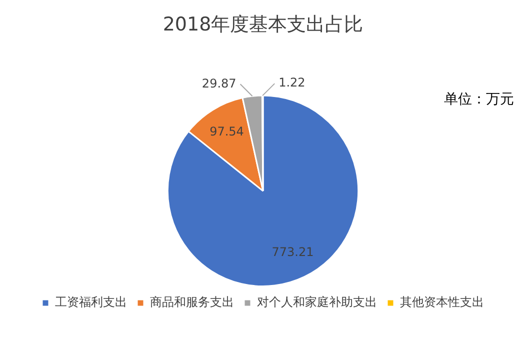 The image size is (526, 359). I want to click on legend-label: 对个人和家庭补助支出, so click(317, 302).